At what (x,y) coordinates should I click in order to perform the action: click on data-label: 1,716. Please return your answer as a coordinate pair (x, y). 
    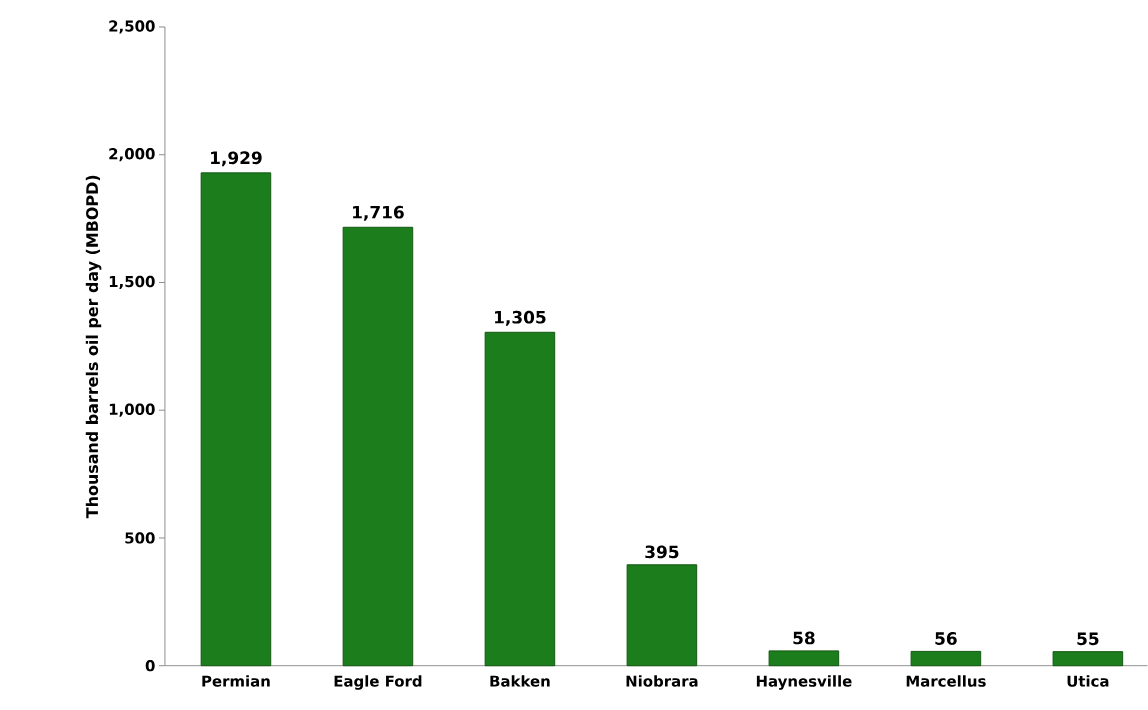
    Looking at the image, I should click on (378, 213).